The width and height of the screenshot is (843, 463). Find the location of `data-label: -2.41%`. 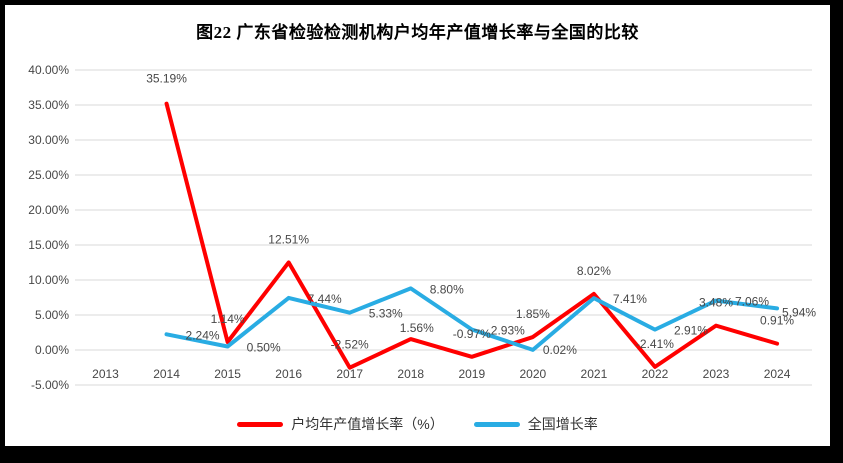

data-label: -2.41% is located at coordinates (655, 344).